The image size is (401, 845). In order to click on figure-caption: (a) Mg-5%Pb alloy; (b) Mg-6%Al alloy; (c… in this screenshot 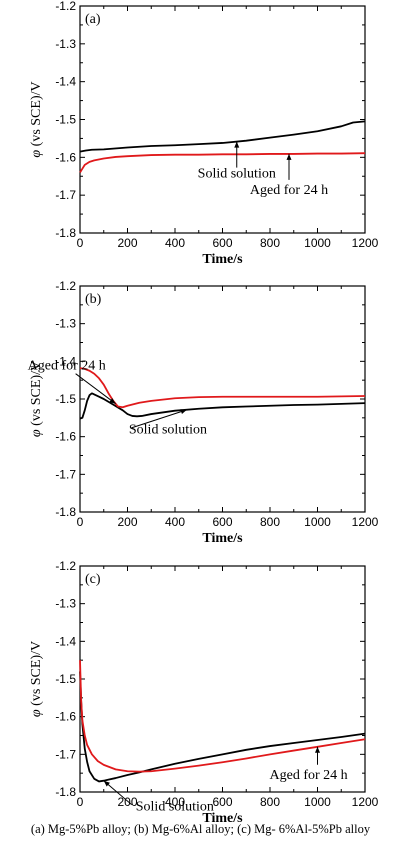, I will do `click(200, 829)`.